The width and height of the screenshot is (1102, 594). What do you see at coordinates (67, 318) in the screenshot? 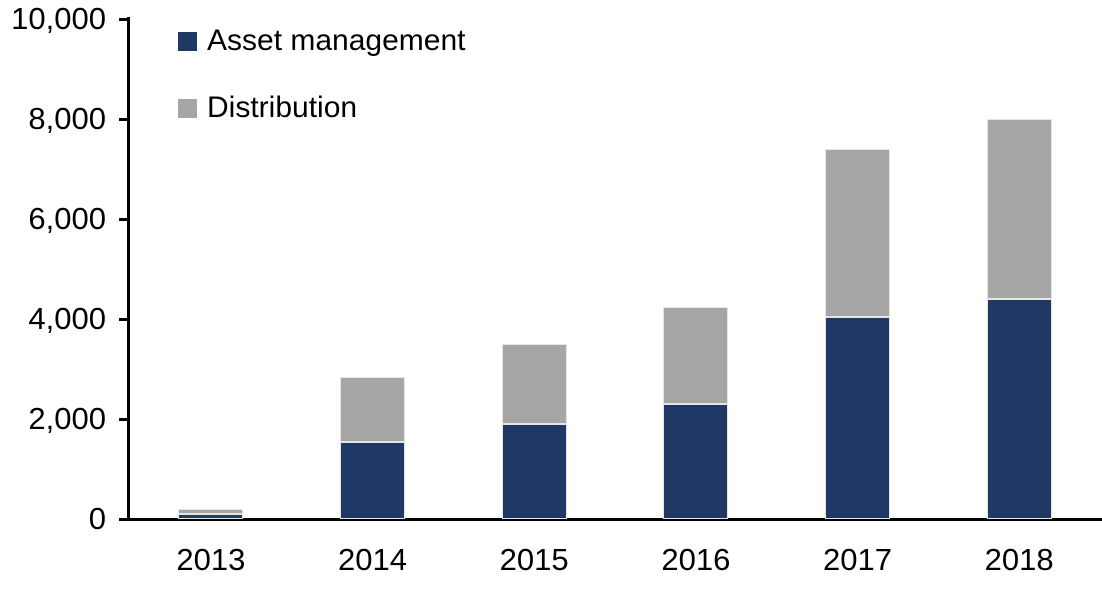
I see `y-tick-label: 4,000` at bounding box center [67, 318].